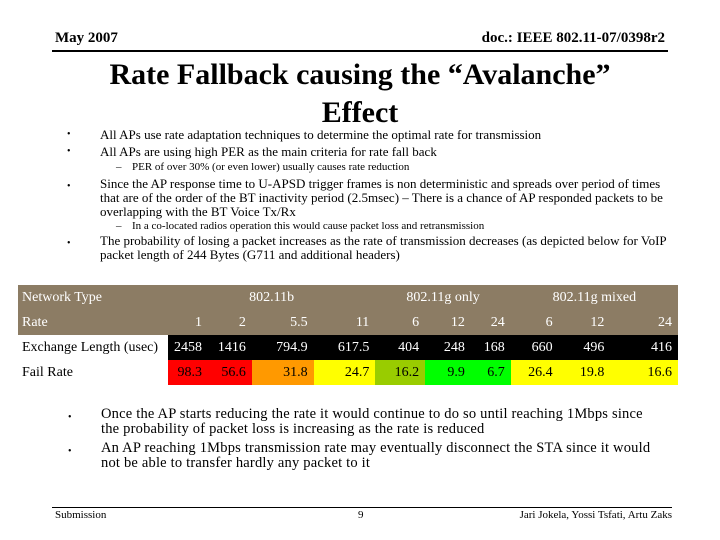 This screenshot has height=540, width=720. I want to click on table-row: Rate 1 2 5.5 11 6 12 24 6 12 24, so click(348, 322).